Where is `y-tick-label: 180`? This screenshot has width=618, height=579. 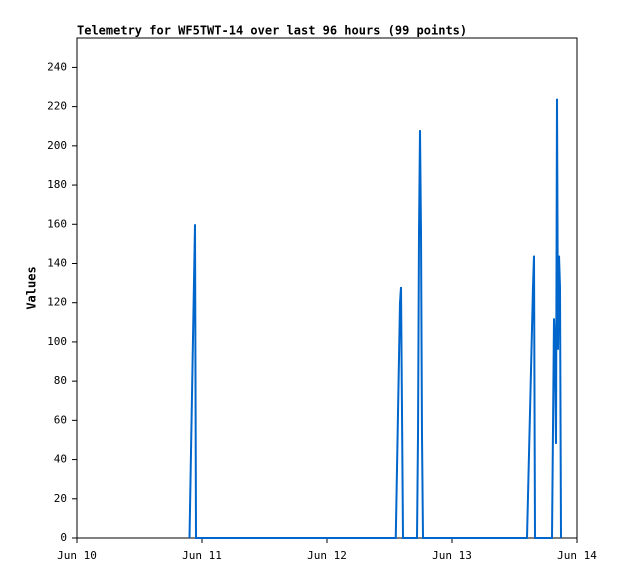 y-tick-label: 180 is located at coordinates (57, 184).